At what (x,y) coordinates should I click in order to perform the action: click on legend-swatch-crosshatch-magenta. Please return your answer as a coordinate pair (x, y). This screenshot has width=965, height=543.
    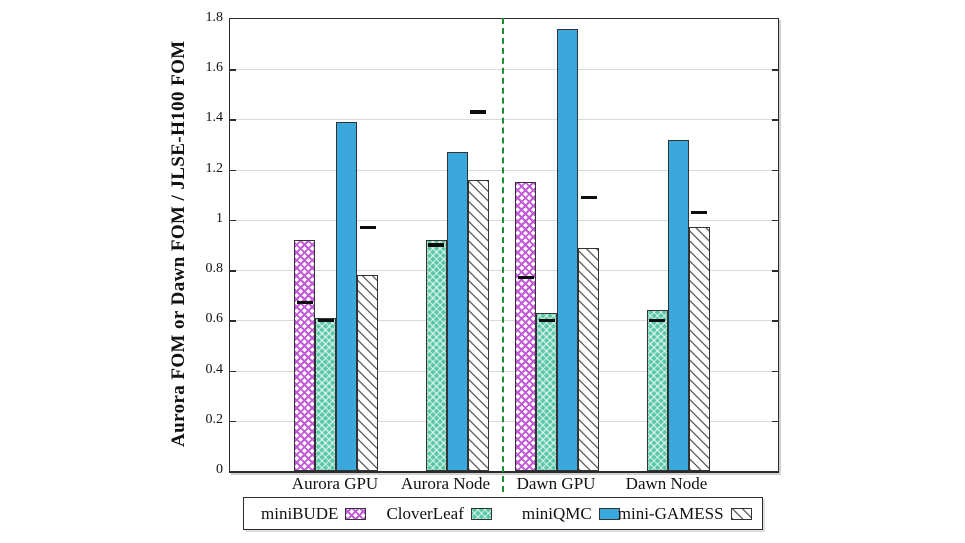
    Looking at the image, I should click on (356, 513).